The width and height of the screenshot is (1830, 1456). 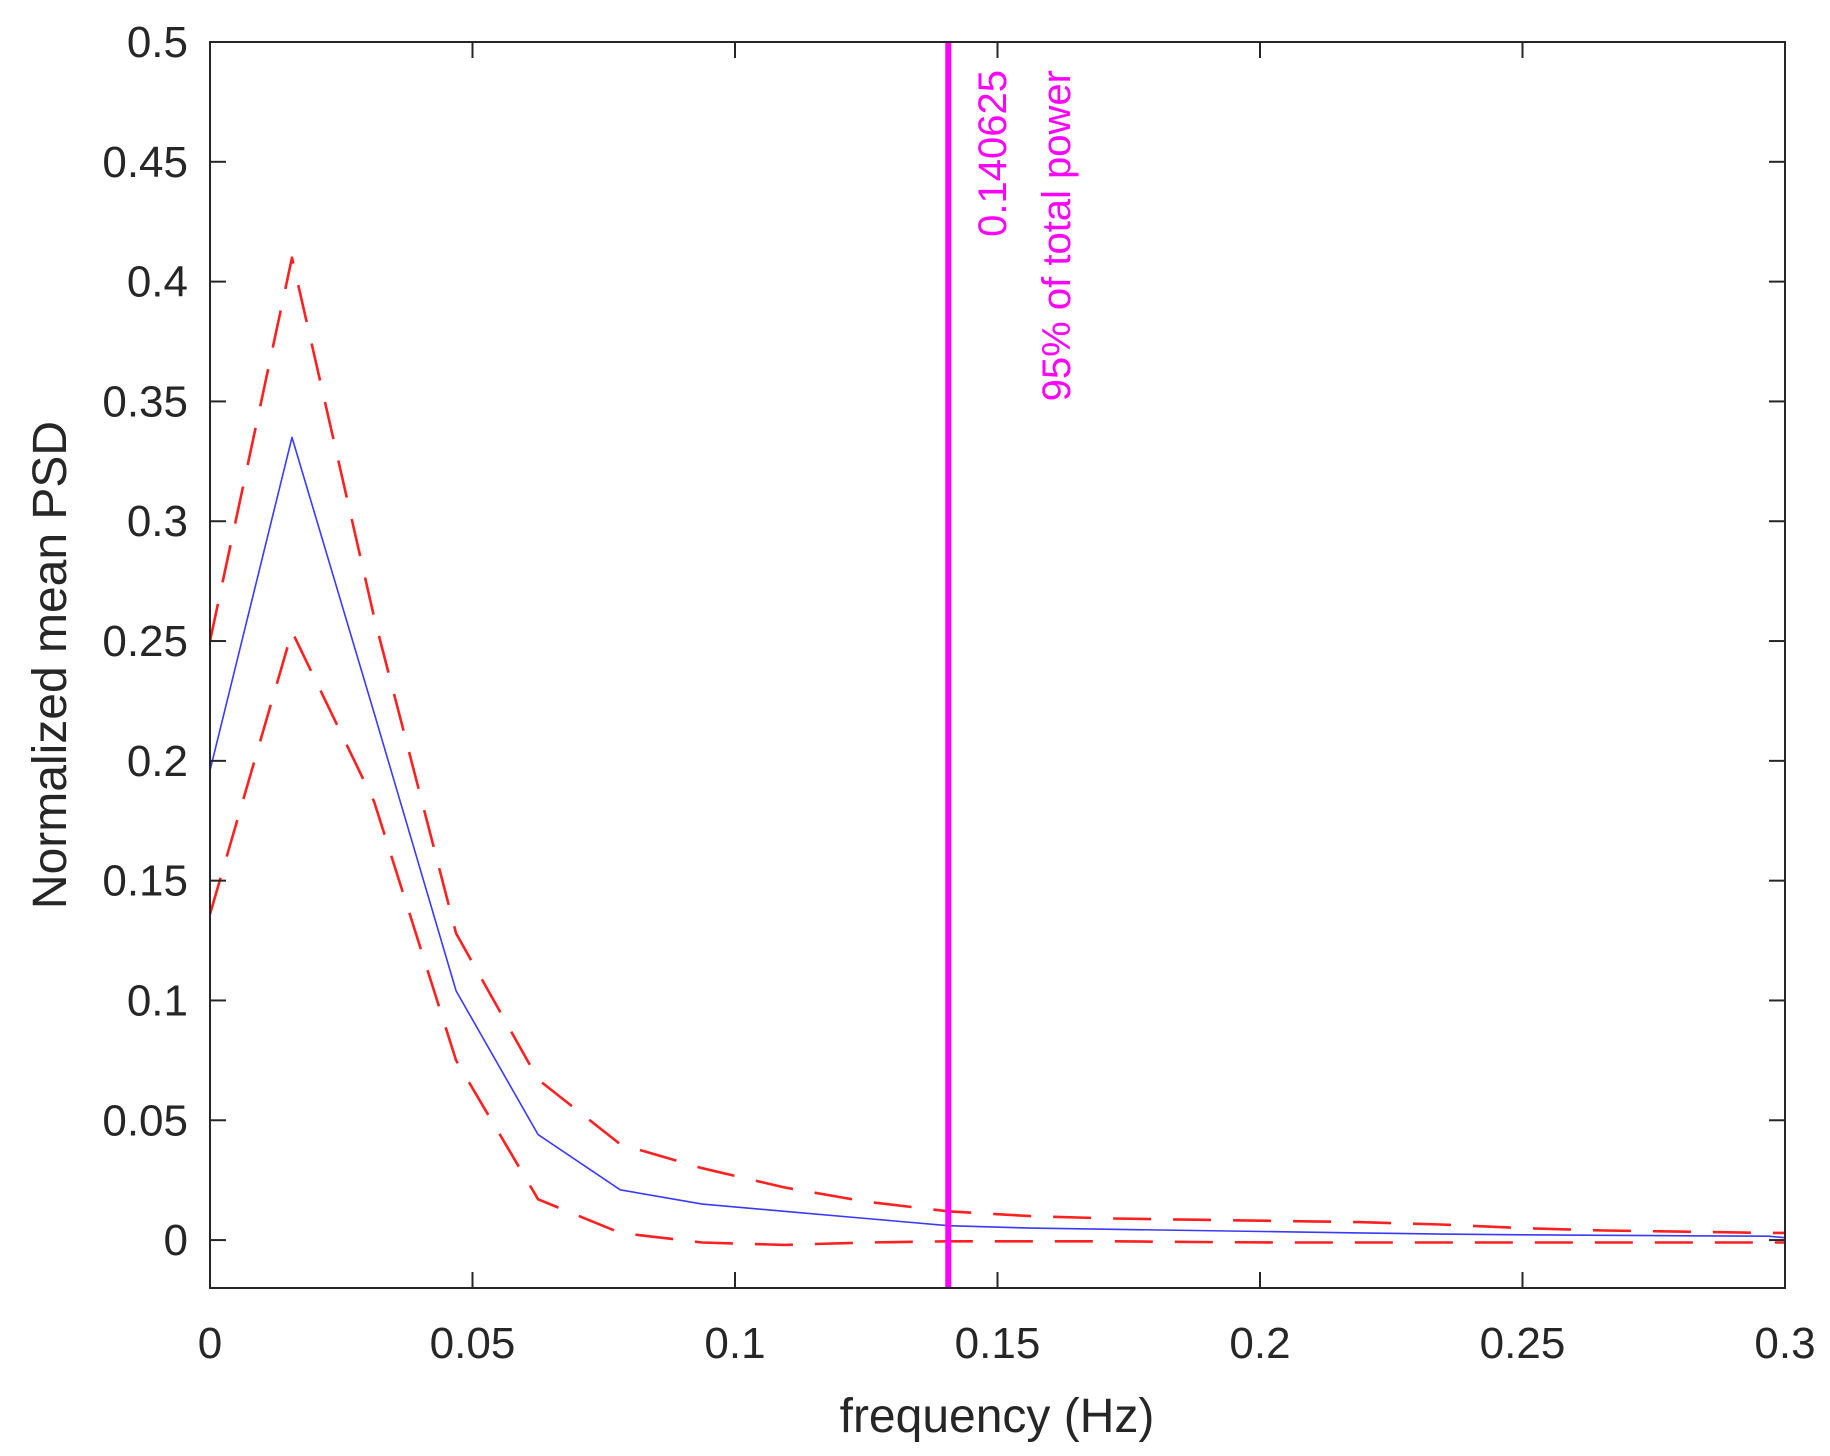 I want to click on y-tick-label: 0, so click(x=176, y=1240).